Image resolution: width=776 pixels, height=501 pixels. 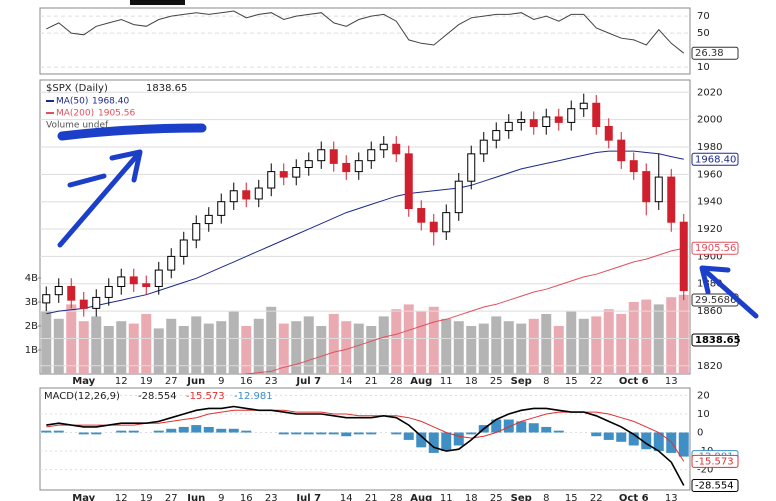 What do you see at coordinates (715, 300) in the screenshot?
I see `value-badge-label: 29.5686` at bounding box center [715, 300].